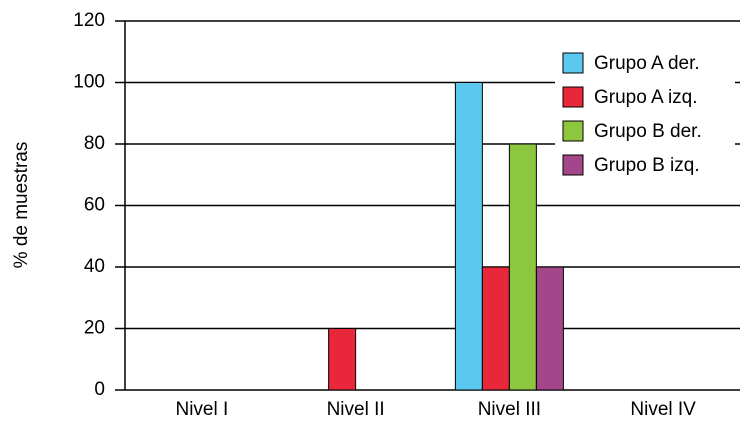 This screenshot has width=747, height=433. What do you see at coordinates (509, 409) in the screenshot?
I see `x-tick-label: Nivel III` at bounding box center [509, 409].